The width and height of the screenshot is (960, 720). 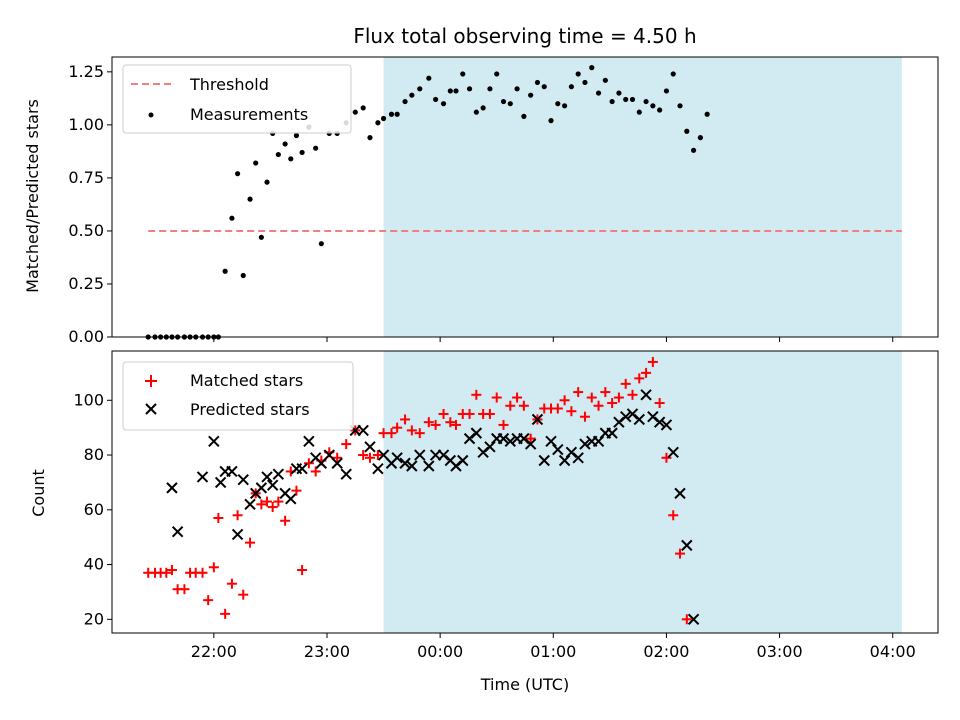 What do you see at coordinates (86, 283) in the screenshot?
I see `y-tick-label: 0.25` at bounding box center [86, 283].